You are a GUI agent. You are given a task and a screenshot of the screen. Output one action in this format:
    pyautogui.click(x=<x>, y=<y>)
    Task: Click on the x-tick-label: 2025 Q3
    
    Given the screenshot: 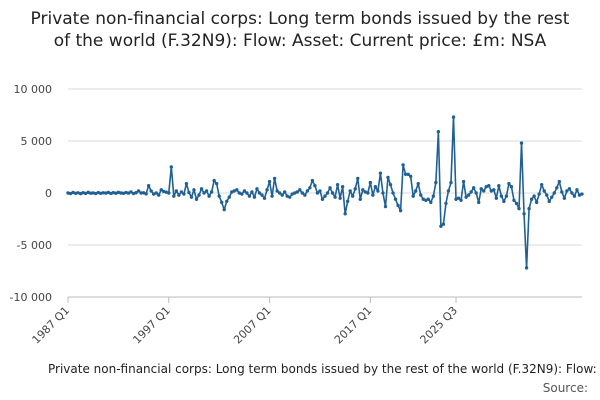 What is the action you would take?
    pyautogui.click(x=439, y=325)
    